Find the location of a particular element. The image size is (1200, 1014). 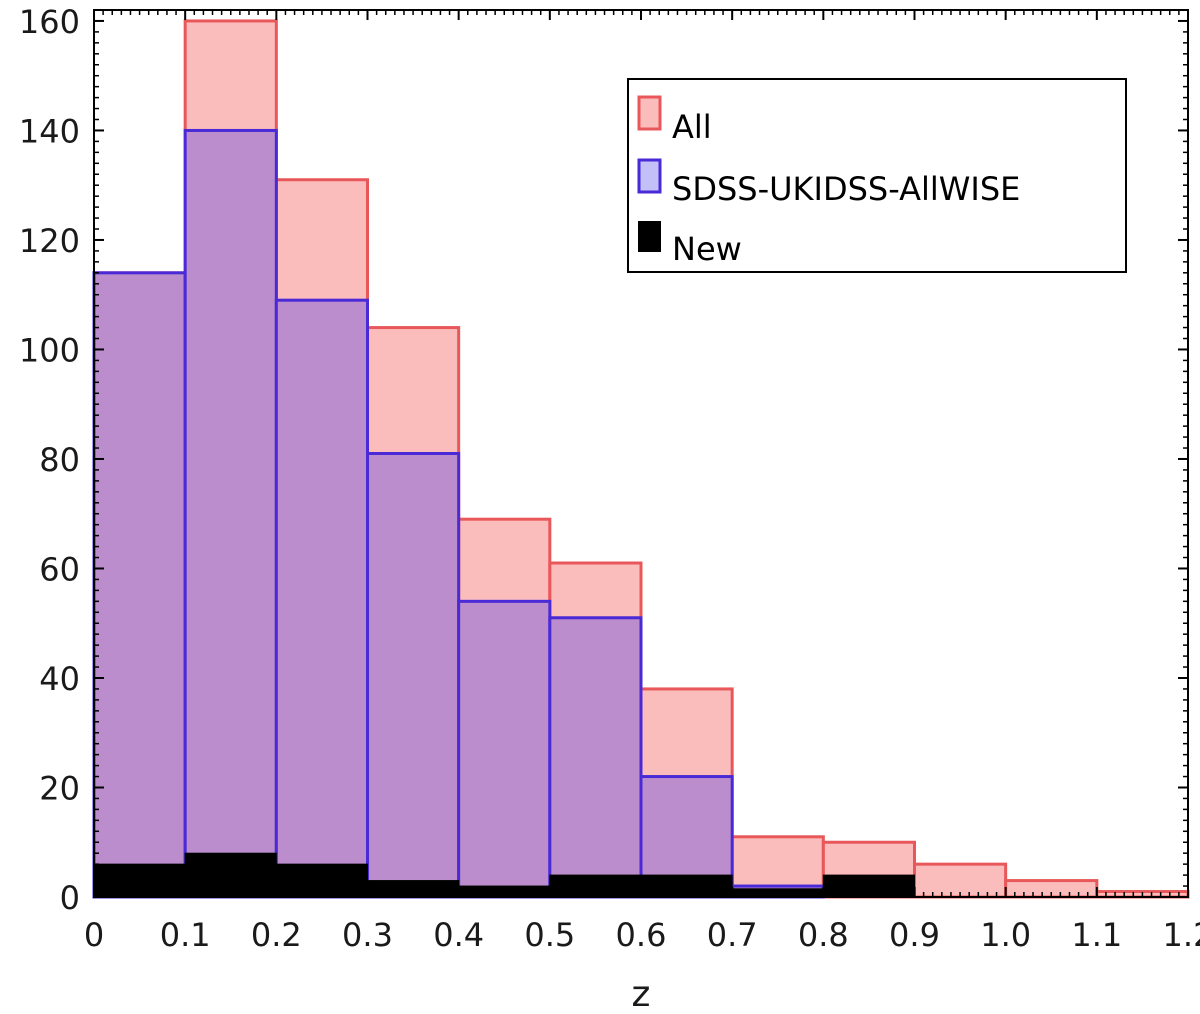

legend-swatch-all is located at coordinates (649, 113).